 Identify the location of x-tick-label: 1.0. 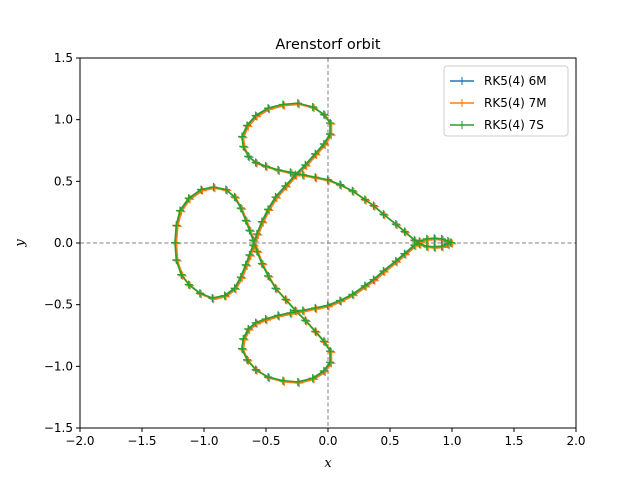
(451, 441).